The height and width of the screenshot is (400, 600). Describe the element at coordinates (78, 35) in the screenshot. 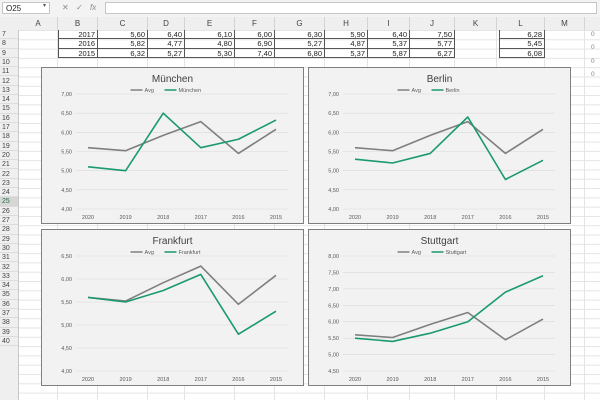

I see `year-cell: 2017` at that location.